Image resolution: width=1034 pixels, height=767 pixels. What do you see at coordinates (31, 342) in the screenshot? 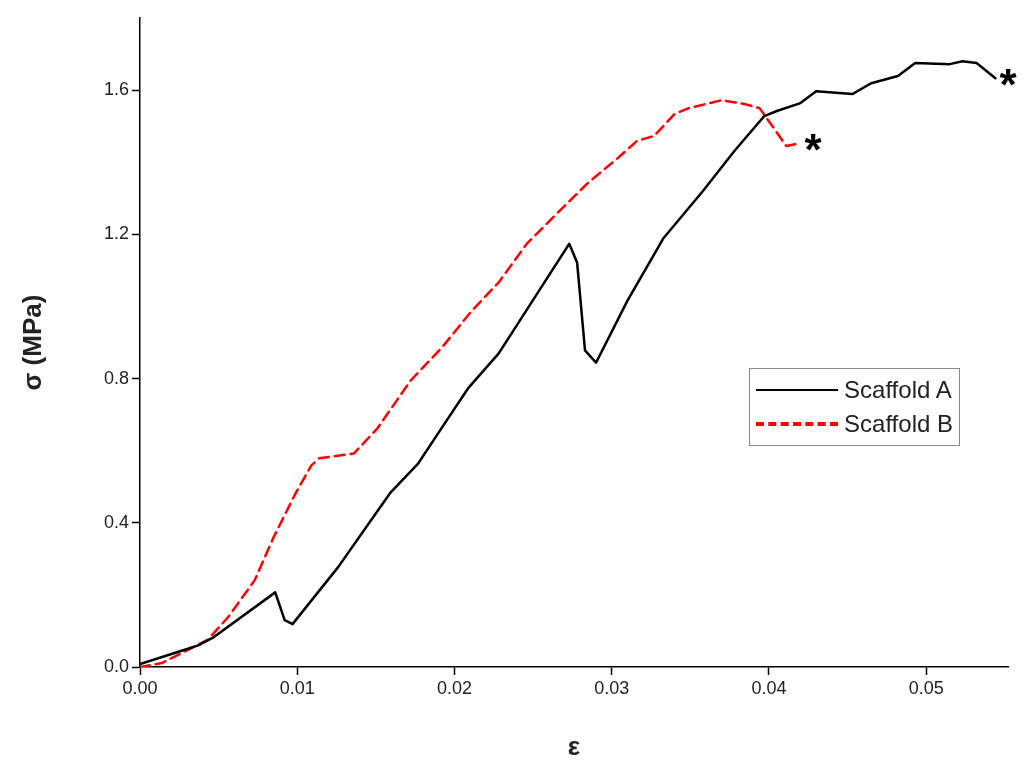
I see `y-axis-title: σ (MPa)` at bounding box center [31, 342].